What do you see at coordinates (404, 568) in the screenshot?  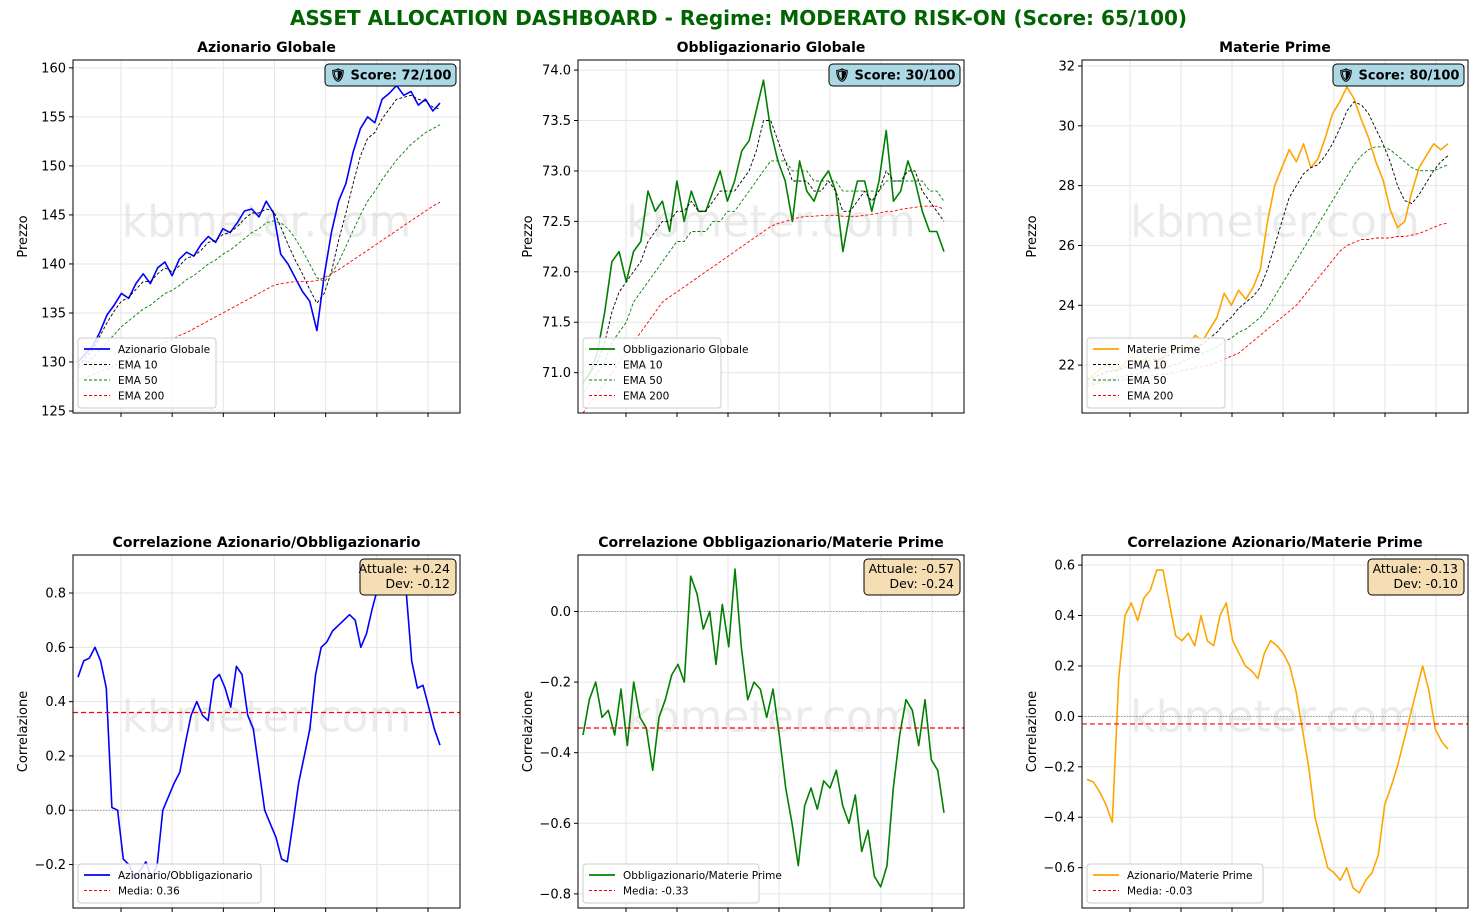 I see `stats-box-text: Attuale: +0.24` at bounding box center [404, 568].